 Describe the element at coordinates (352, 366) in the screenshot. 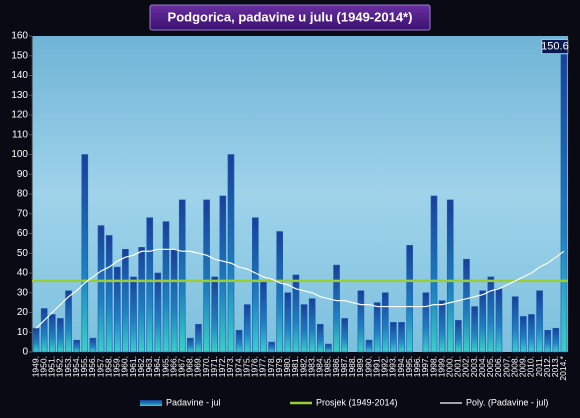

I see `x-tick-label: 1988.` at that location.